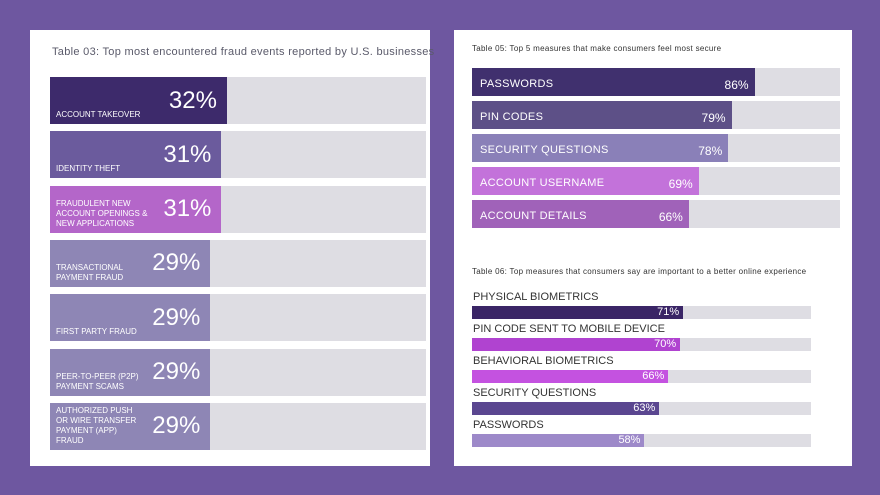 The image size is (880, 495). Describe the element at coordinates (97, 381) in the screenshot. I see `category-label: PEER-TO-PEER (P2P) PAYMENT SCAMS` at that location.